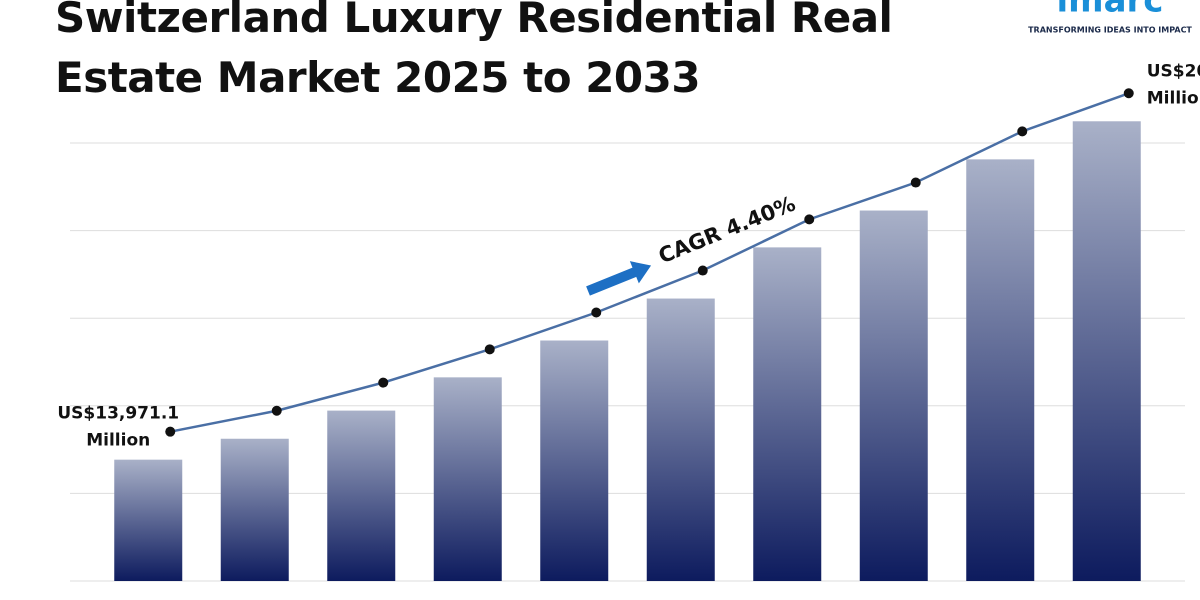  I want to click on cagr-arrow, so click(619, 278).